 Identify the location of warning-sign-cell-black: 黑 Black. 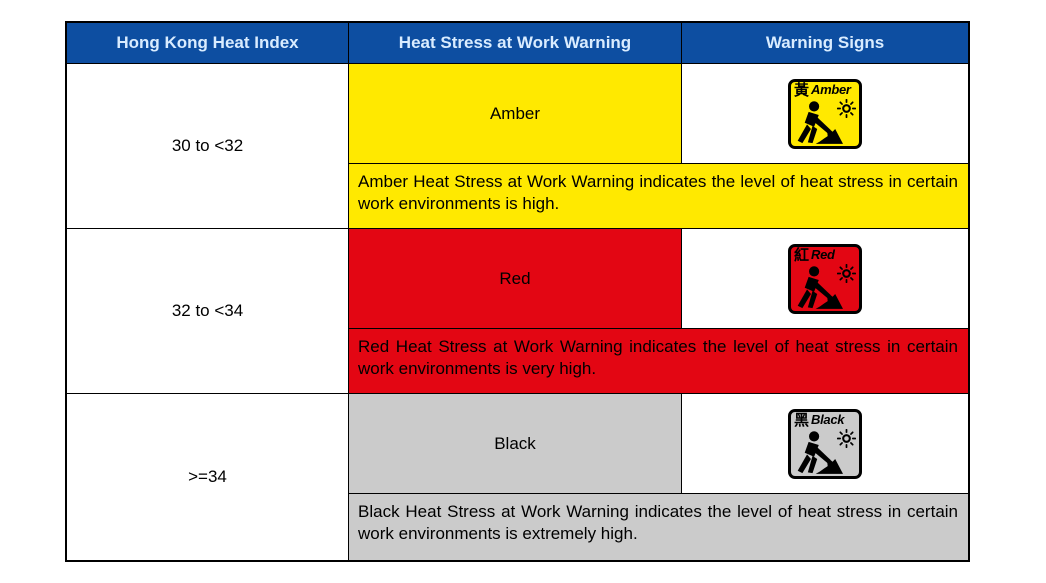
(825, 444).